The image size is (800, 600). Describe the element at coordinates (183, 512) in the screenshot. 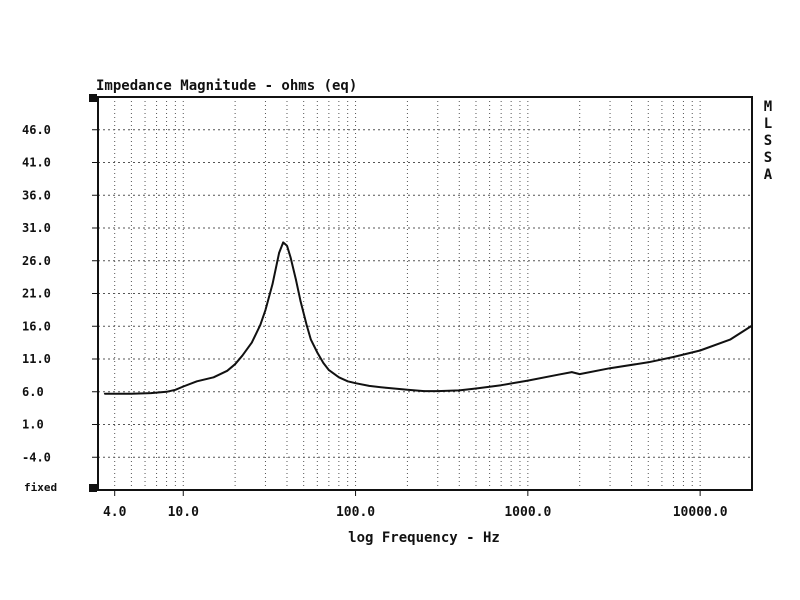

I see `x-tick-label: 10.0` at that location.